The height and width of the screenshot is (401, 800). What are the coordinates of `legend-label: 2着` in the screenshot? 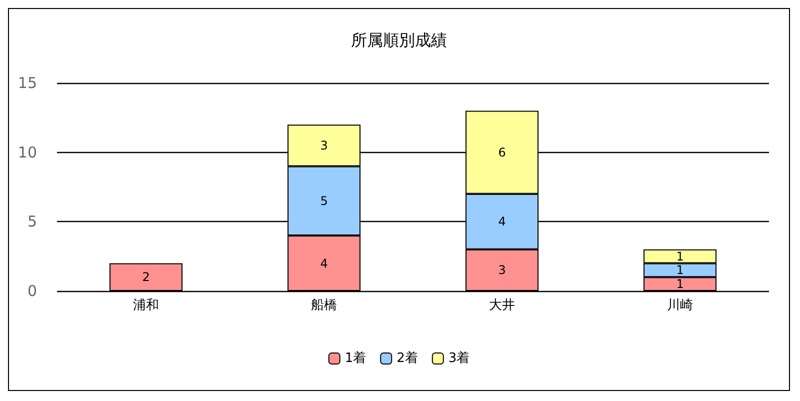 It's located at (407, 358).